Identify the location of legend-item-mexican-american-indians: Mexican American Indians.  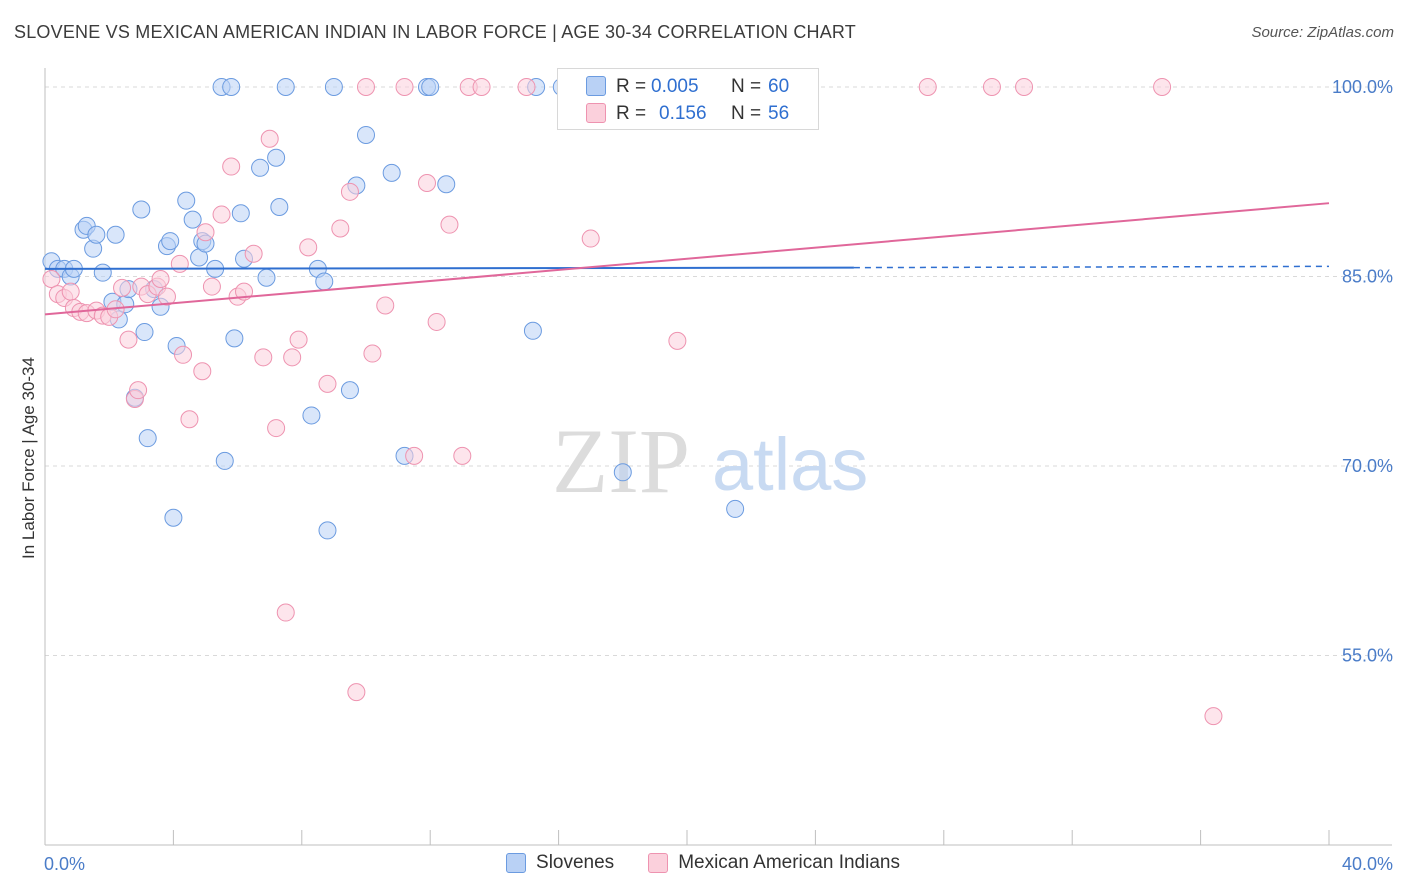
(774, 863).